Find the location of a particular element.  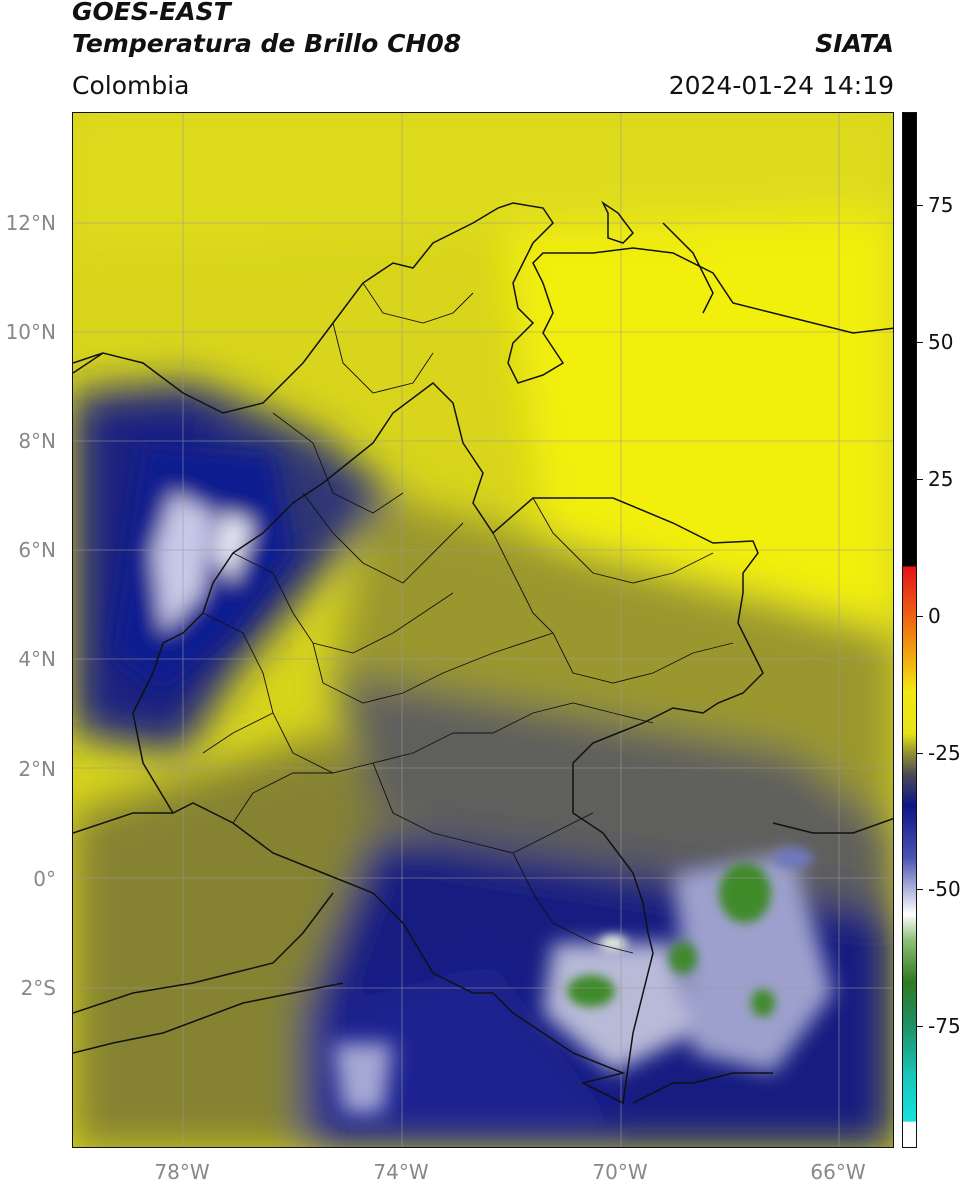

title-product: Temperatura de Brillo CH08 is located at coordinates (267, 43).